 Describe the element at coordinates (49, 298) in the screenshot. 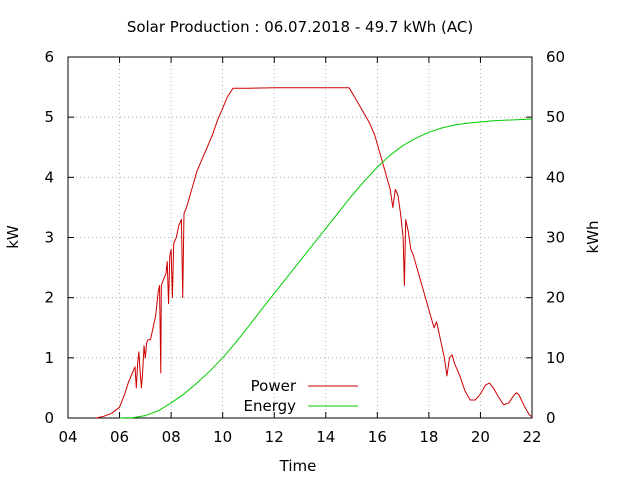

I see `y-tick-label: 2` at that location.